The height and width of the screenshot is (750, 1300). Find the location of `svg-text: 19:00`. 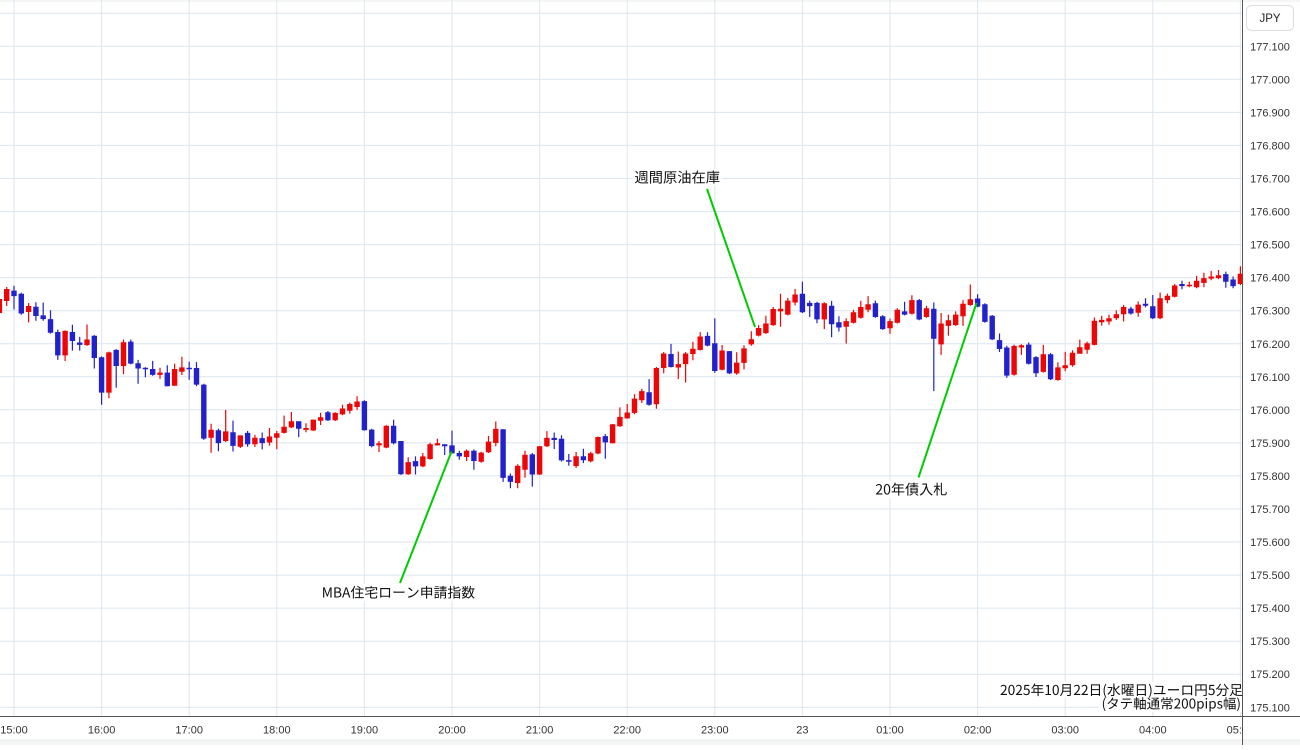

svg-text: 19:00 is located at coordinates (365, 731).